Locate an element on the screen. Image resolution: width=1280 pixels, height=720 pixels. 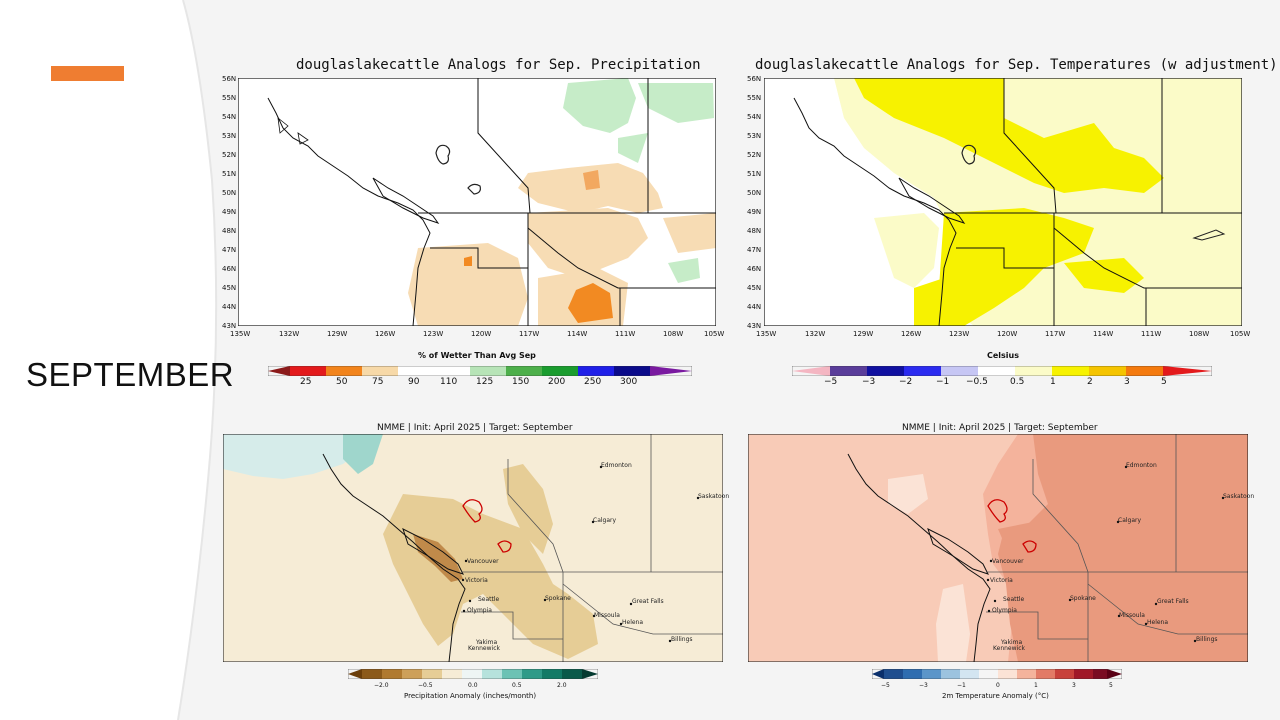
colorbar-tick: −2 is located at coordinates (906, 382).